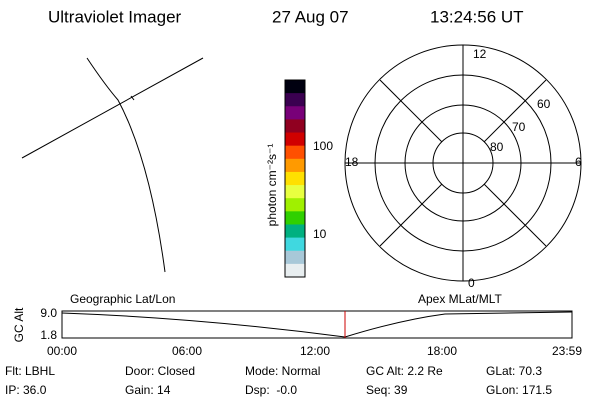  I want to click on polar-label: 60, so click(544, 104).